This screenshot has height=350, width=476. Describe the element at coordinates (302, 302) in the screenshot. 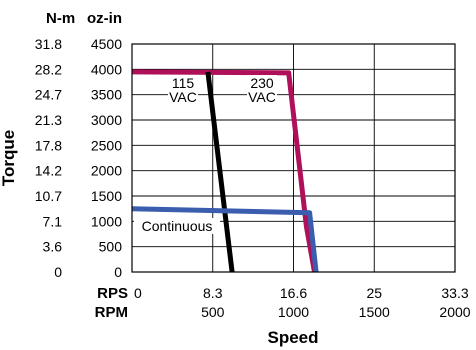

I see `x-tick-labels: 0 8.3 500 16.6 1000 25 1500 33.3 2000` at that location.